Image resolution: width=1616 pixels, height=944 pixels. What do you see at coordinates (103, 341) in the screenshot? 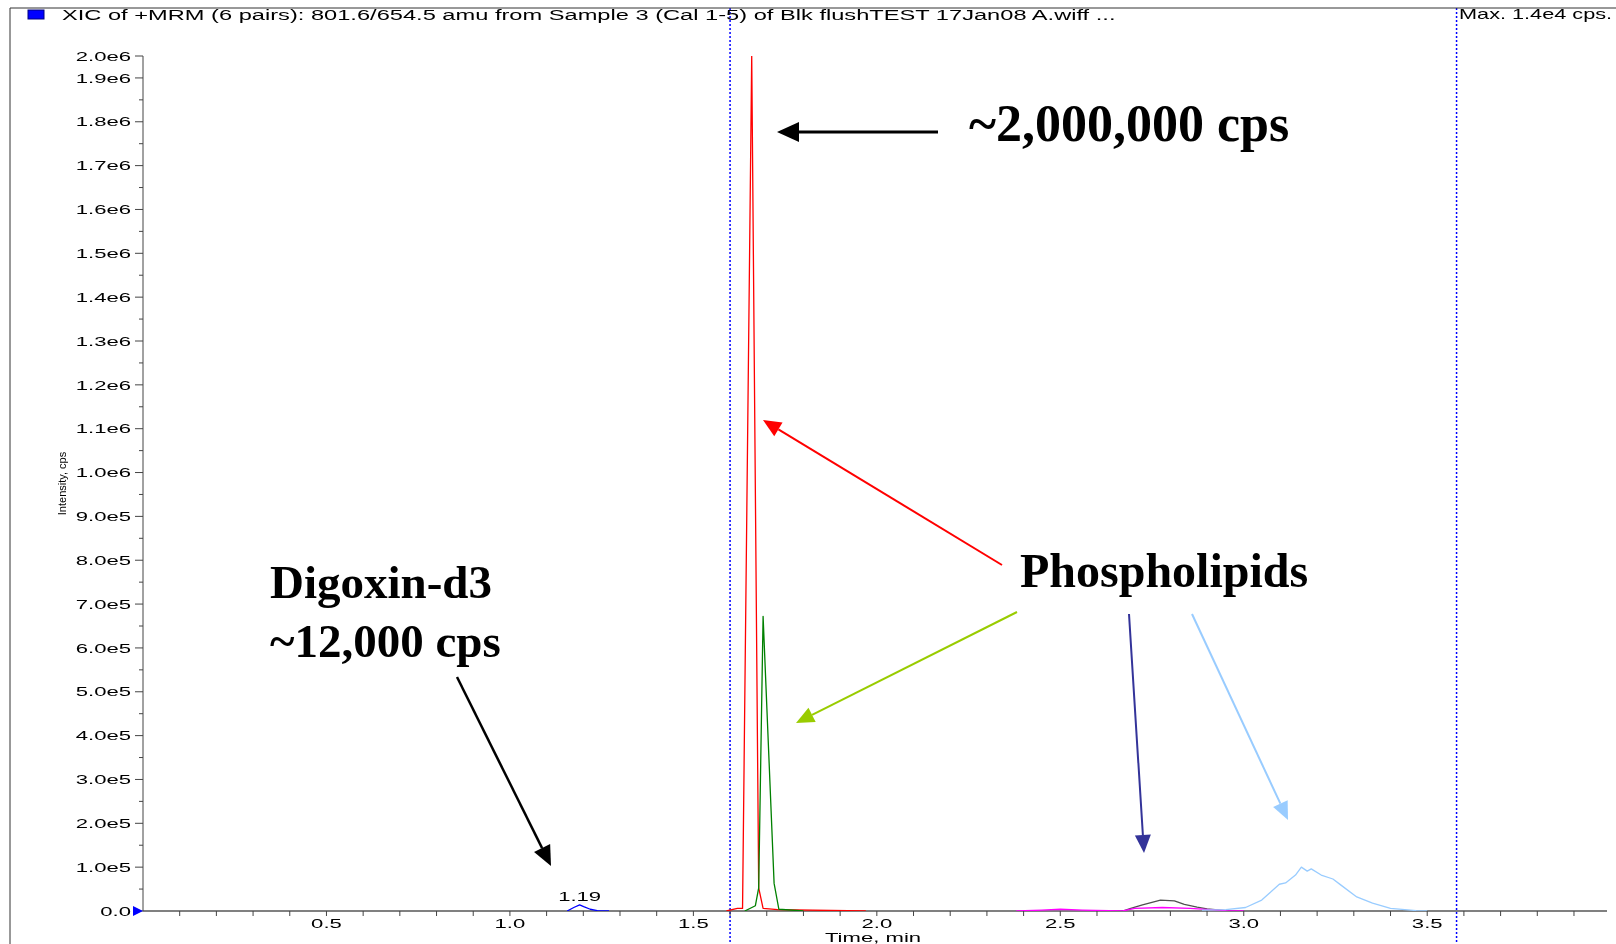
I see `y-tick-label: 1.3e6` at bounding box center [103, 341].